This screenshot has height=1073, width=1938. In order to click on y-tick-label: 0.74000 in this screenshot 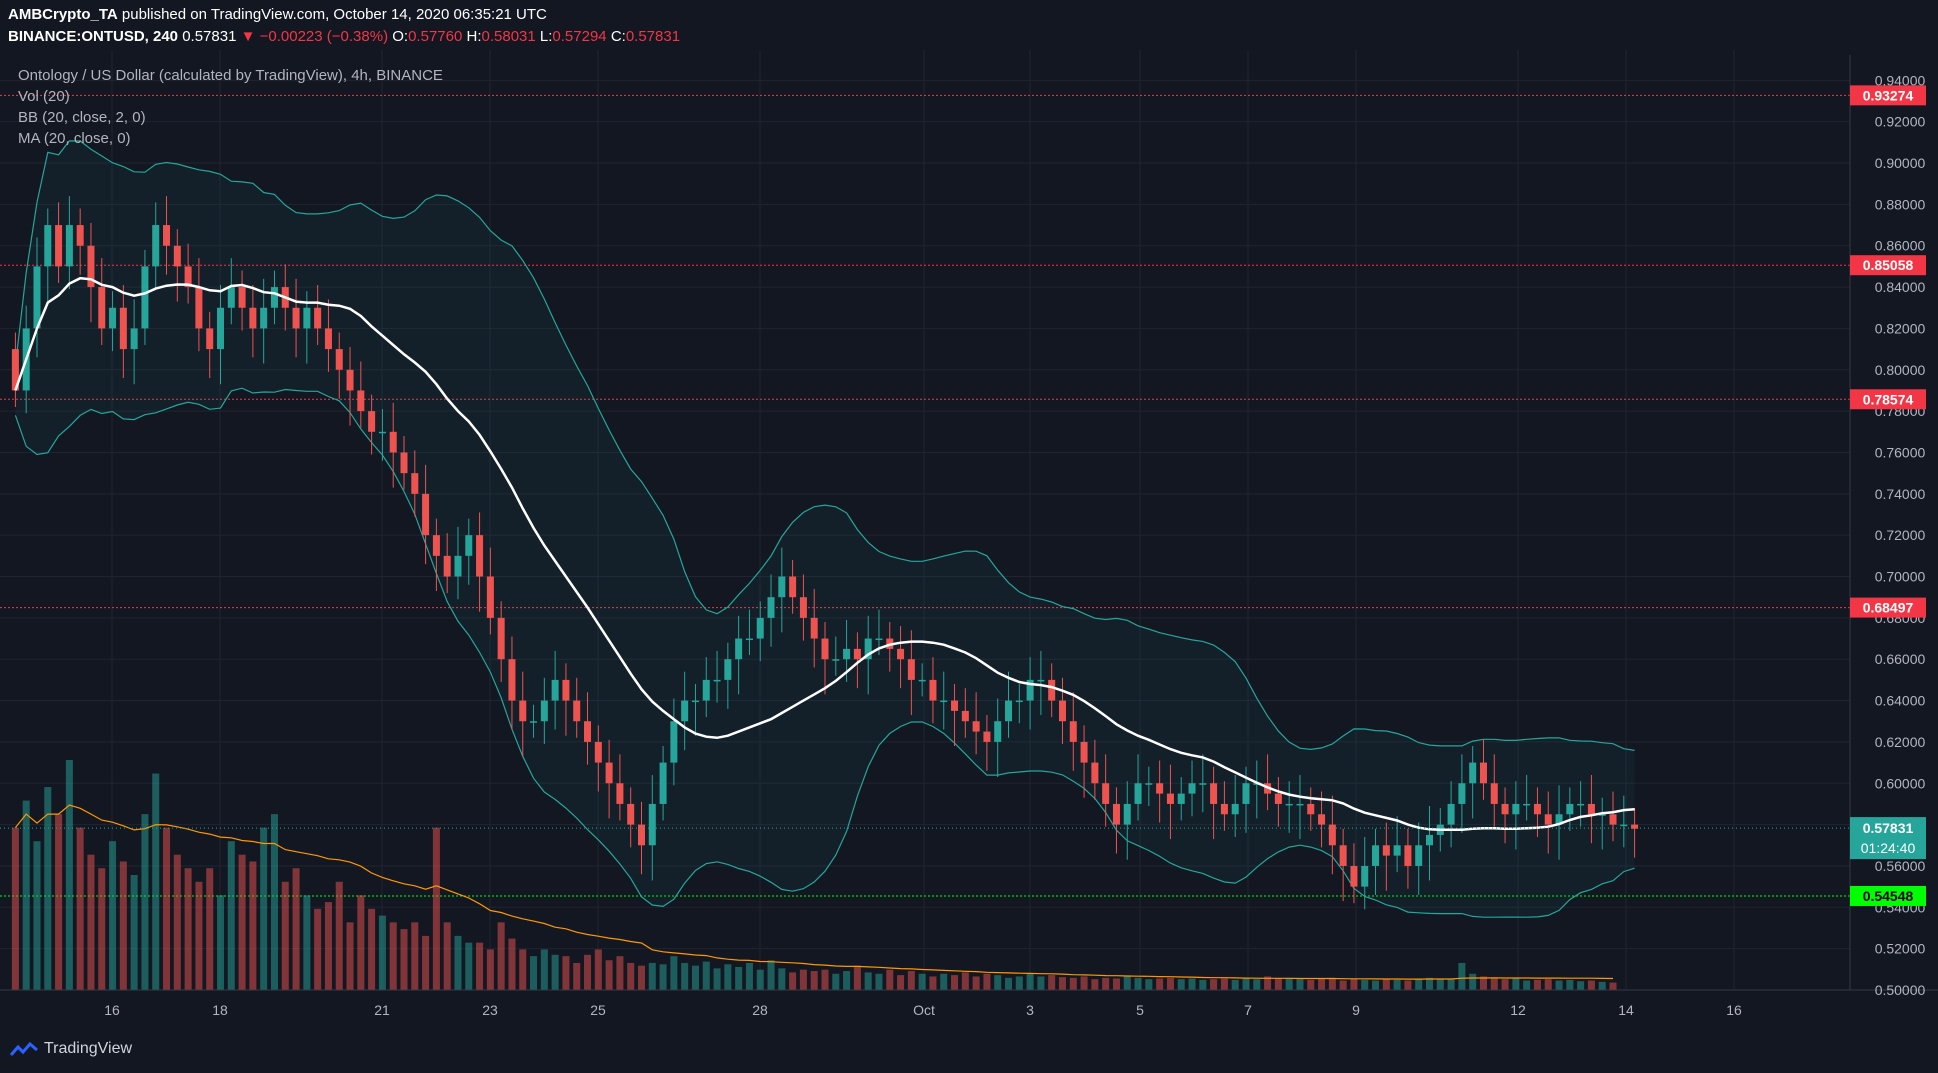, I will do `click(1900, 494)`.